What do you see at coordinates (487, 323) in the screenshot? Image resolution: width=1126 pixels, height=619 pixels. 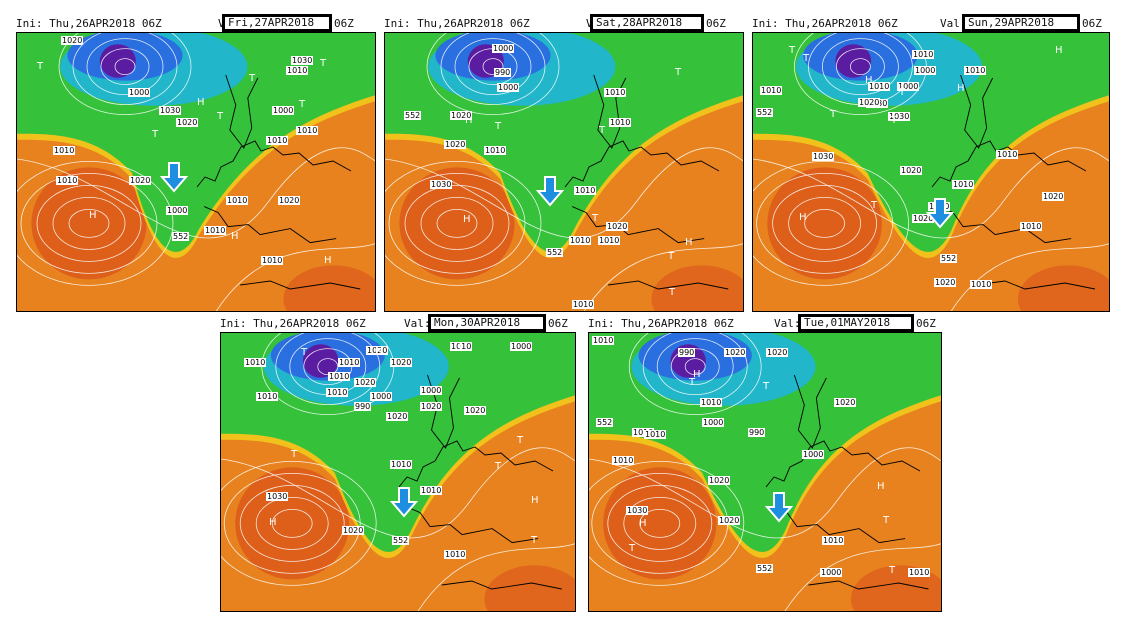 I see `valid-date-box: Mon,30APR2018` at bounding box center [487, 323].